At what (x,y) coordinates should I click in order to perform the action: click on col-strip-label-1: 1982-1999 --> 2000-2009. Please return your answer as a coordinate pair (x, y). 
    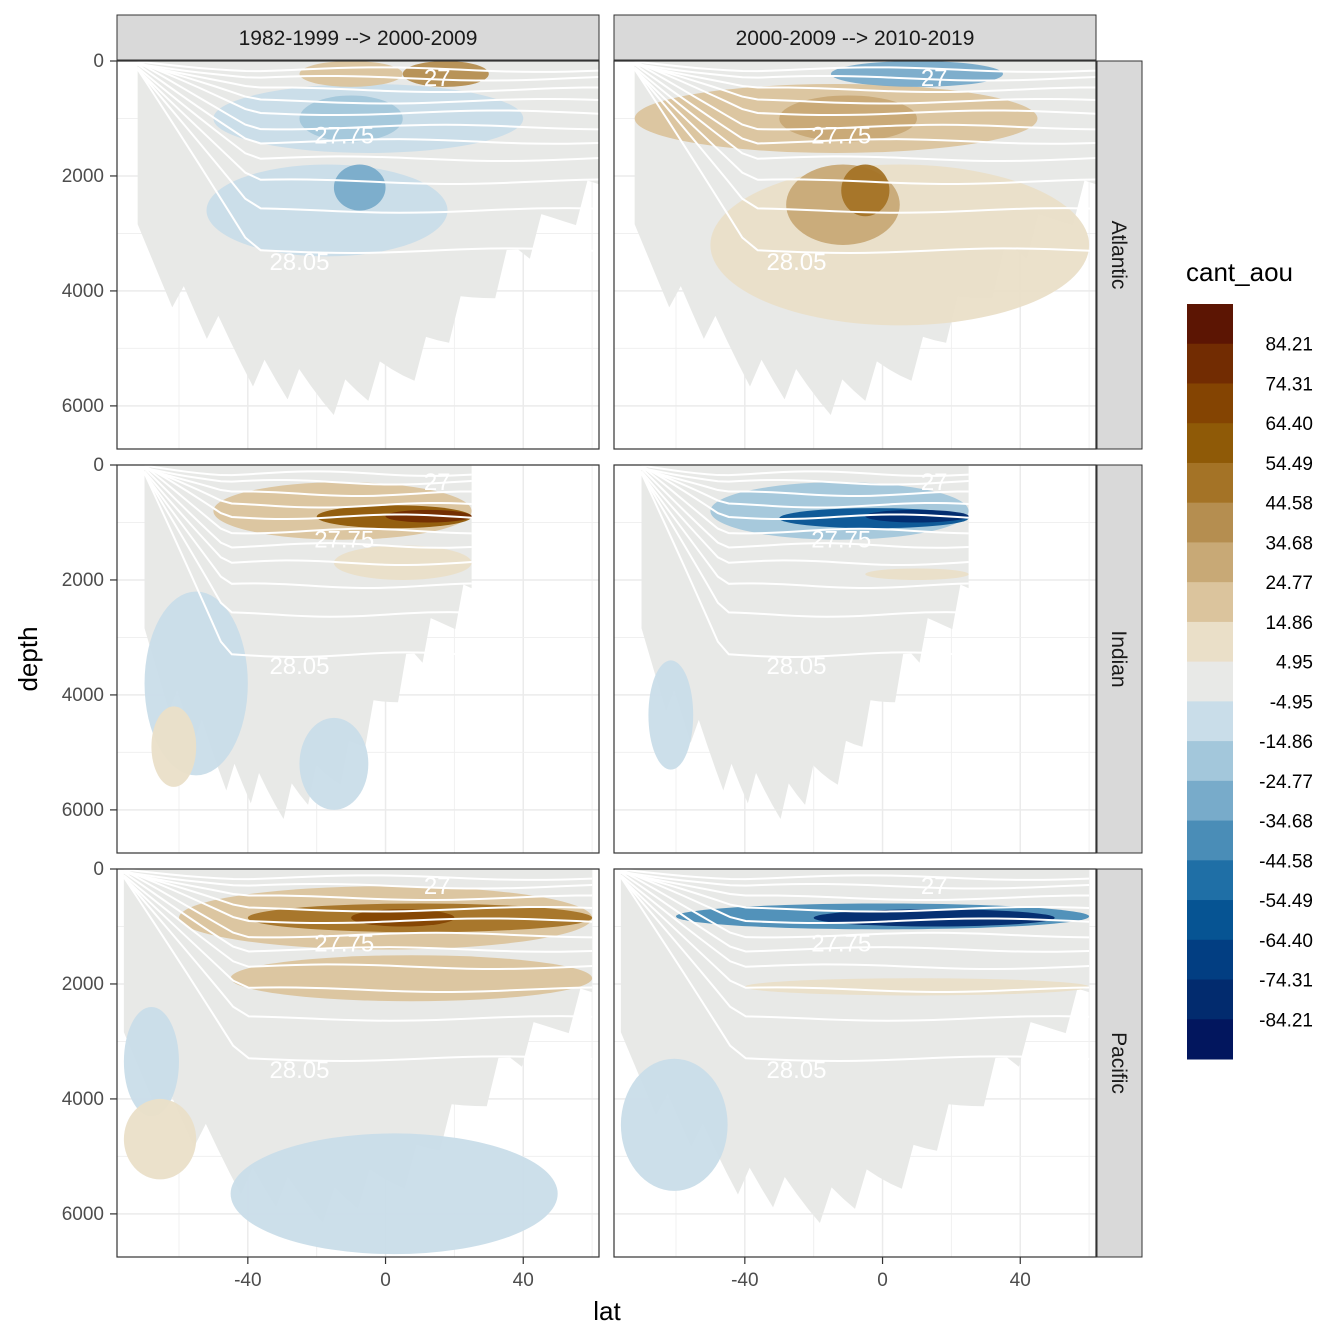
    Looking at the image, I should click on (358, 38).